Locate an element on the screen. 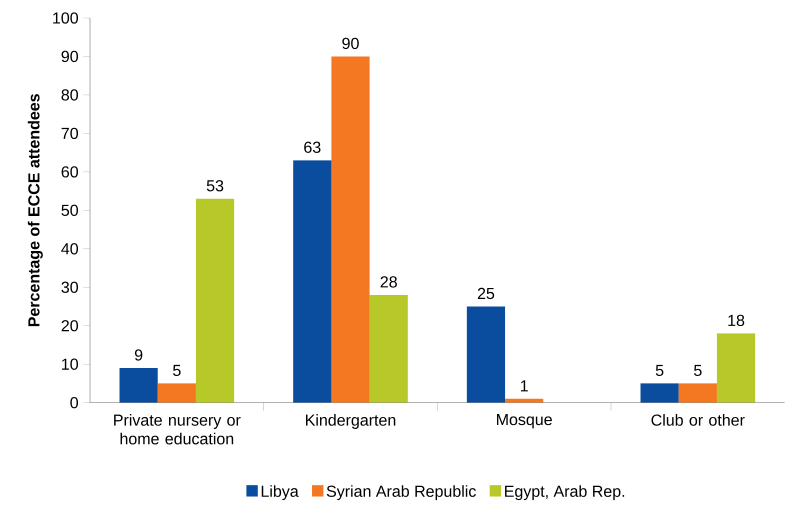  data-label: 90 is located at coordinates (350, 44).